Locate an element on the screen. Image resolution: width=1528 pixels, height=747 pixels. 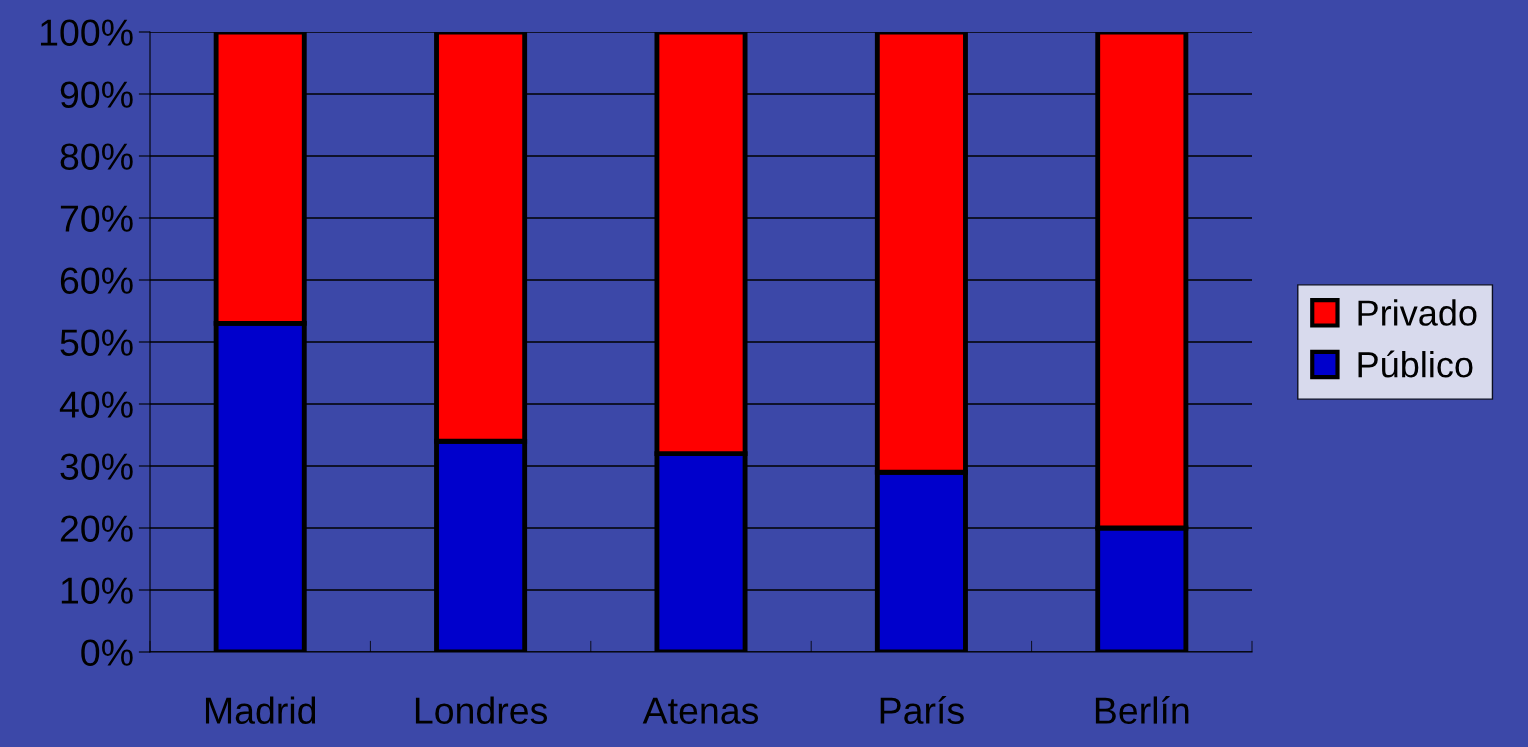
x-tick-label: Atenas is located at coordinates (700, 710).